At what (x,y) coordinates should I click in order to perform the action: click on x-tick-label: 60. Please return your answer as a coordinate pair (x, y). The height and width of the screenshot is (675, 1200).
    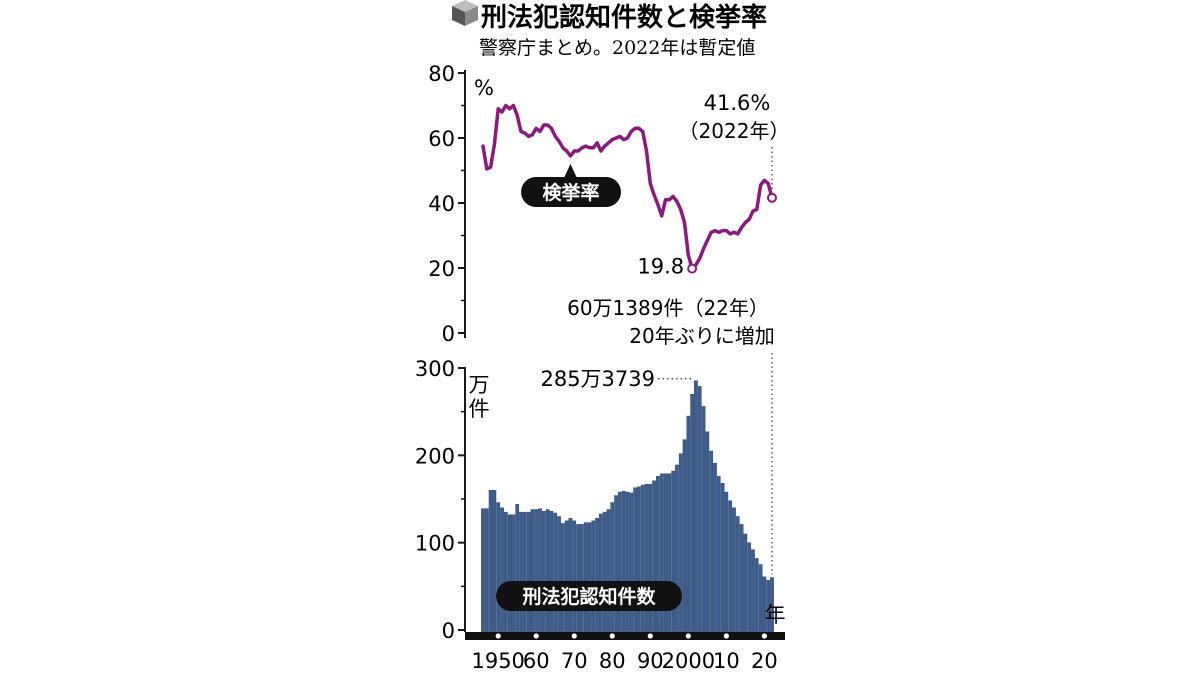
    Looking at the image, I should click on (536, 661).